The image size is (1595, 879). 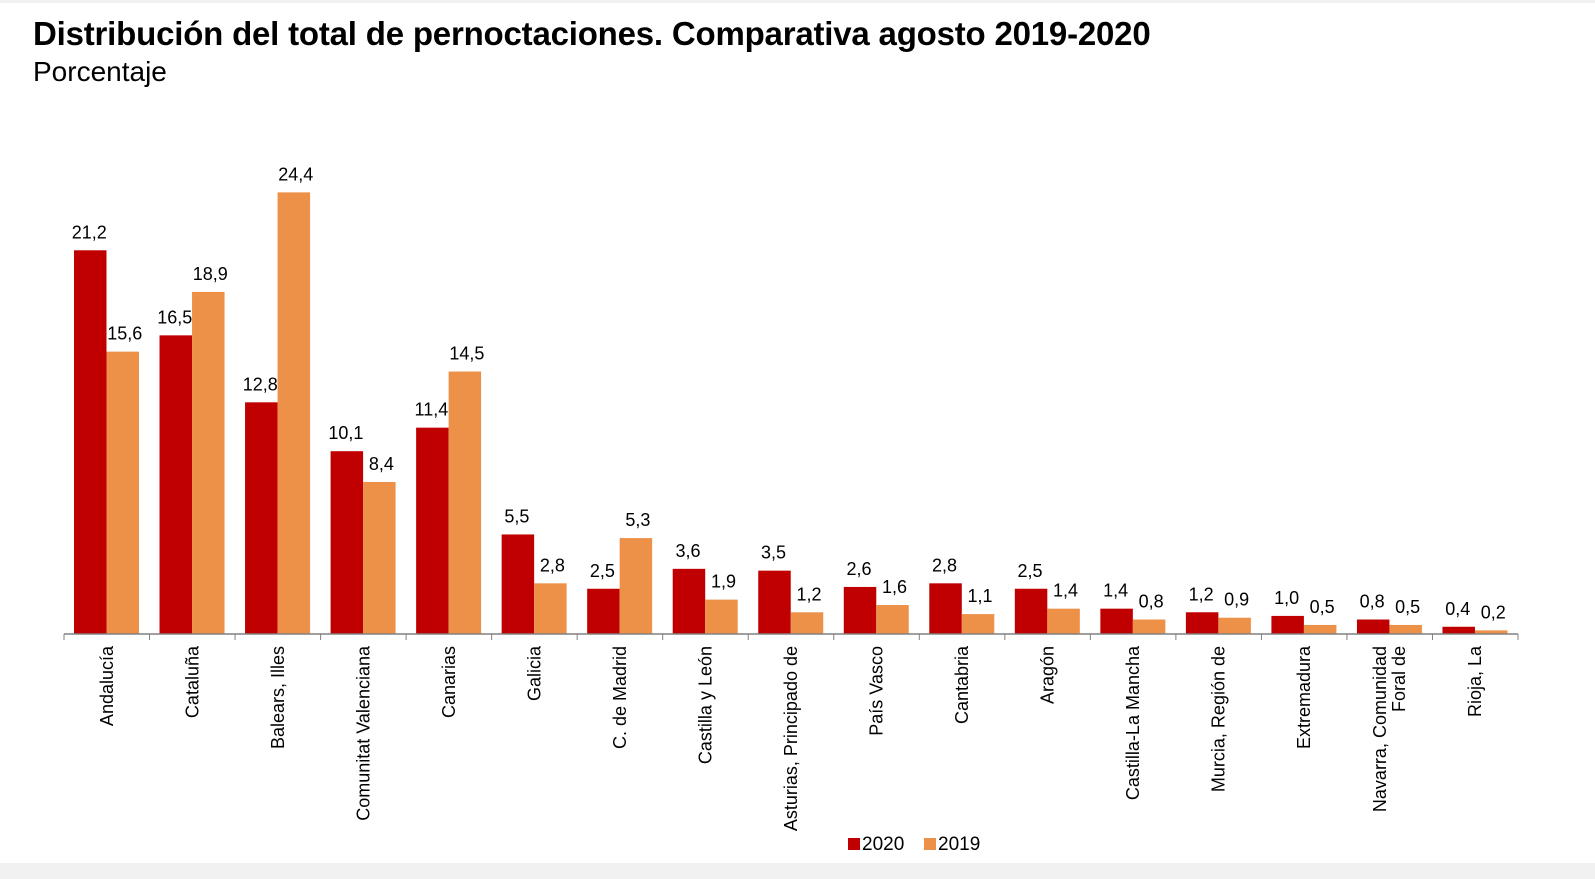 I want to click on category-label-1: Cataluña, so click(x=192, y=681).